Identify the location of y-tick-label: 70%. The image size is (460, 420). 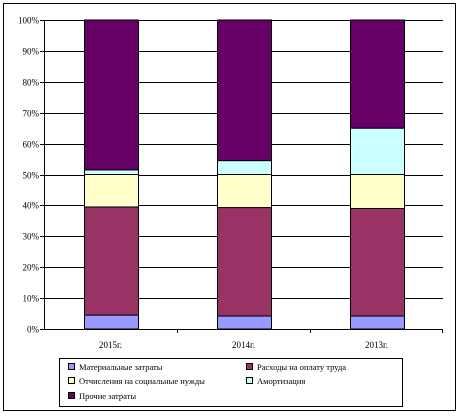
(31, 114).